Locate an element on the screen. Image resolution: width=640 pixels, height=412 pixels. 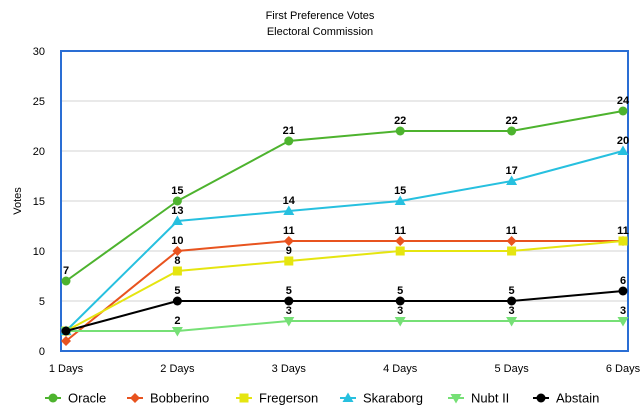
data-label: 9 is located at coordinates (289, 251).